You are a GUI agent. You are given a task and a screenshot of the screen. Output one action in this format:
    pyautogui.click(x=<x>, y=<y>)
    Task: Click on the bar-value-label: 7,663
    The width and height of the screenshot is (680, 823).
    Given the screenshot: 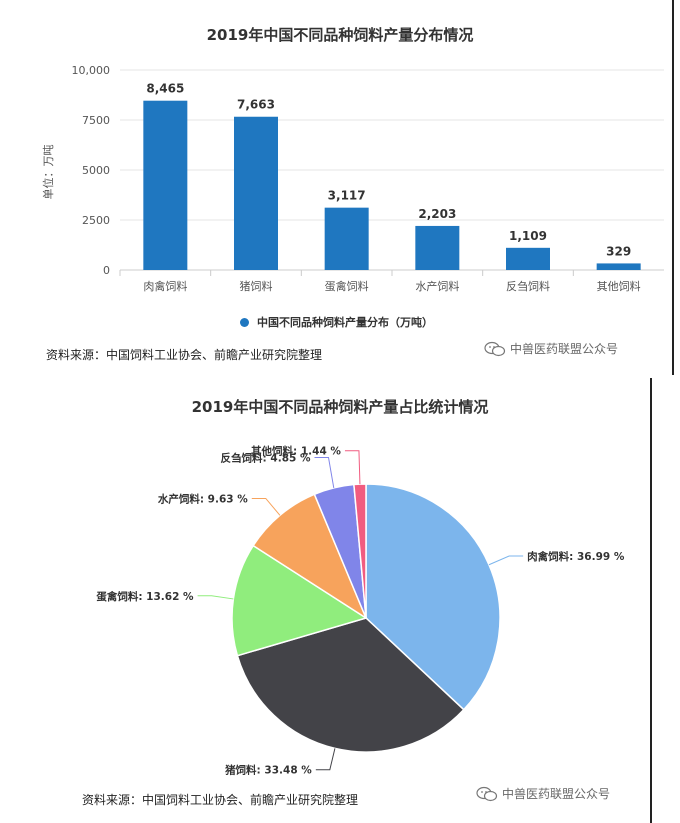 What is the action you would take?
    pyautogui.click(x=256, y=105)
    